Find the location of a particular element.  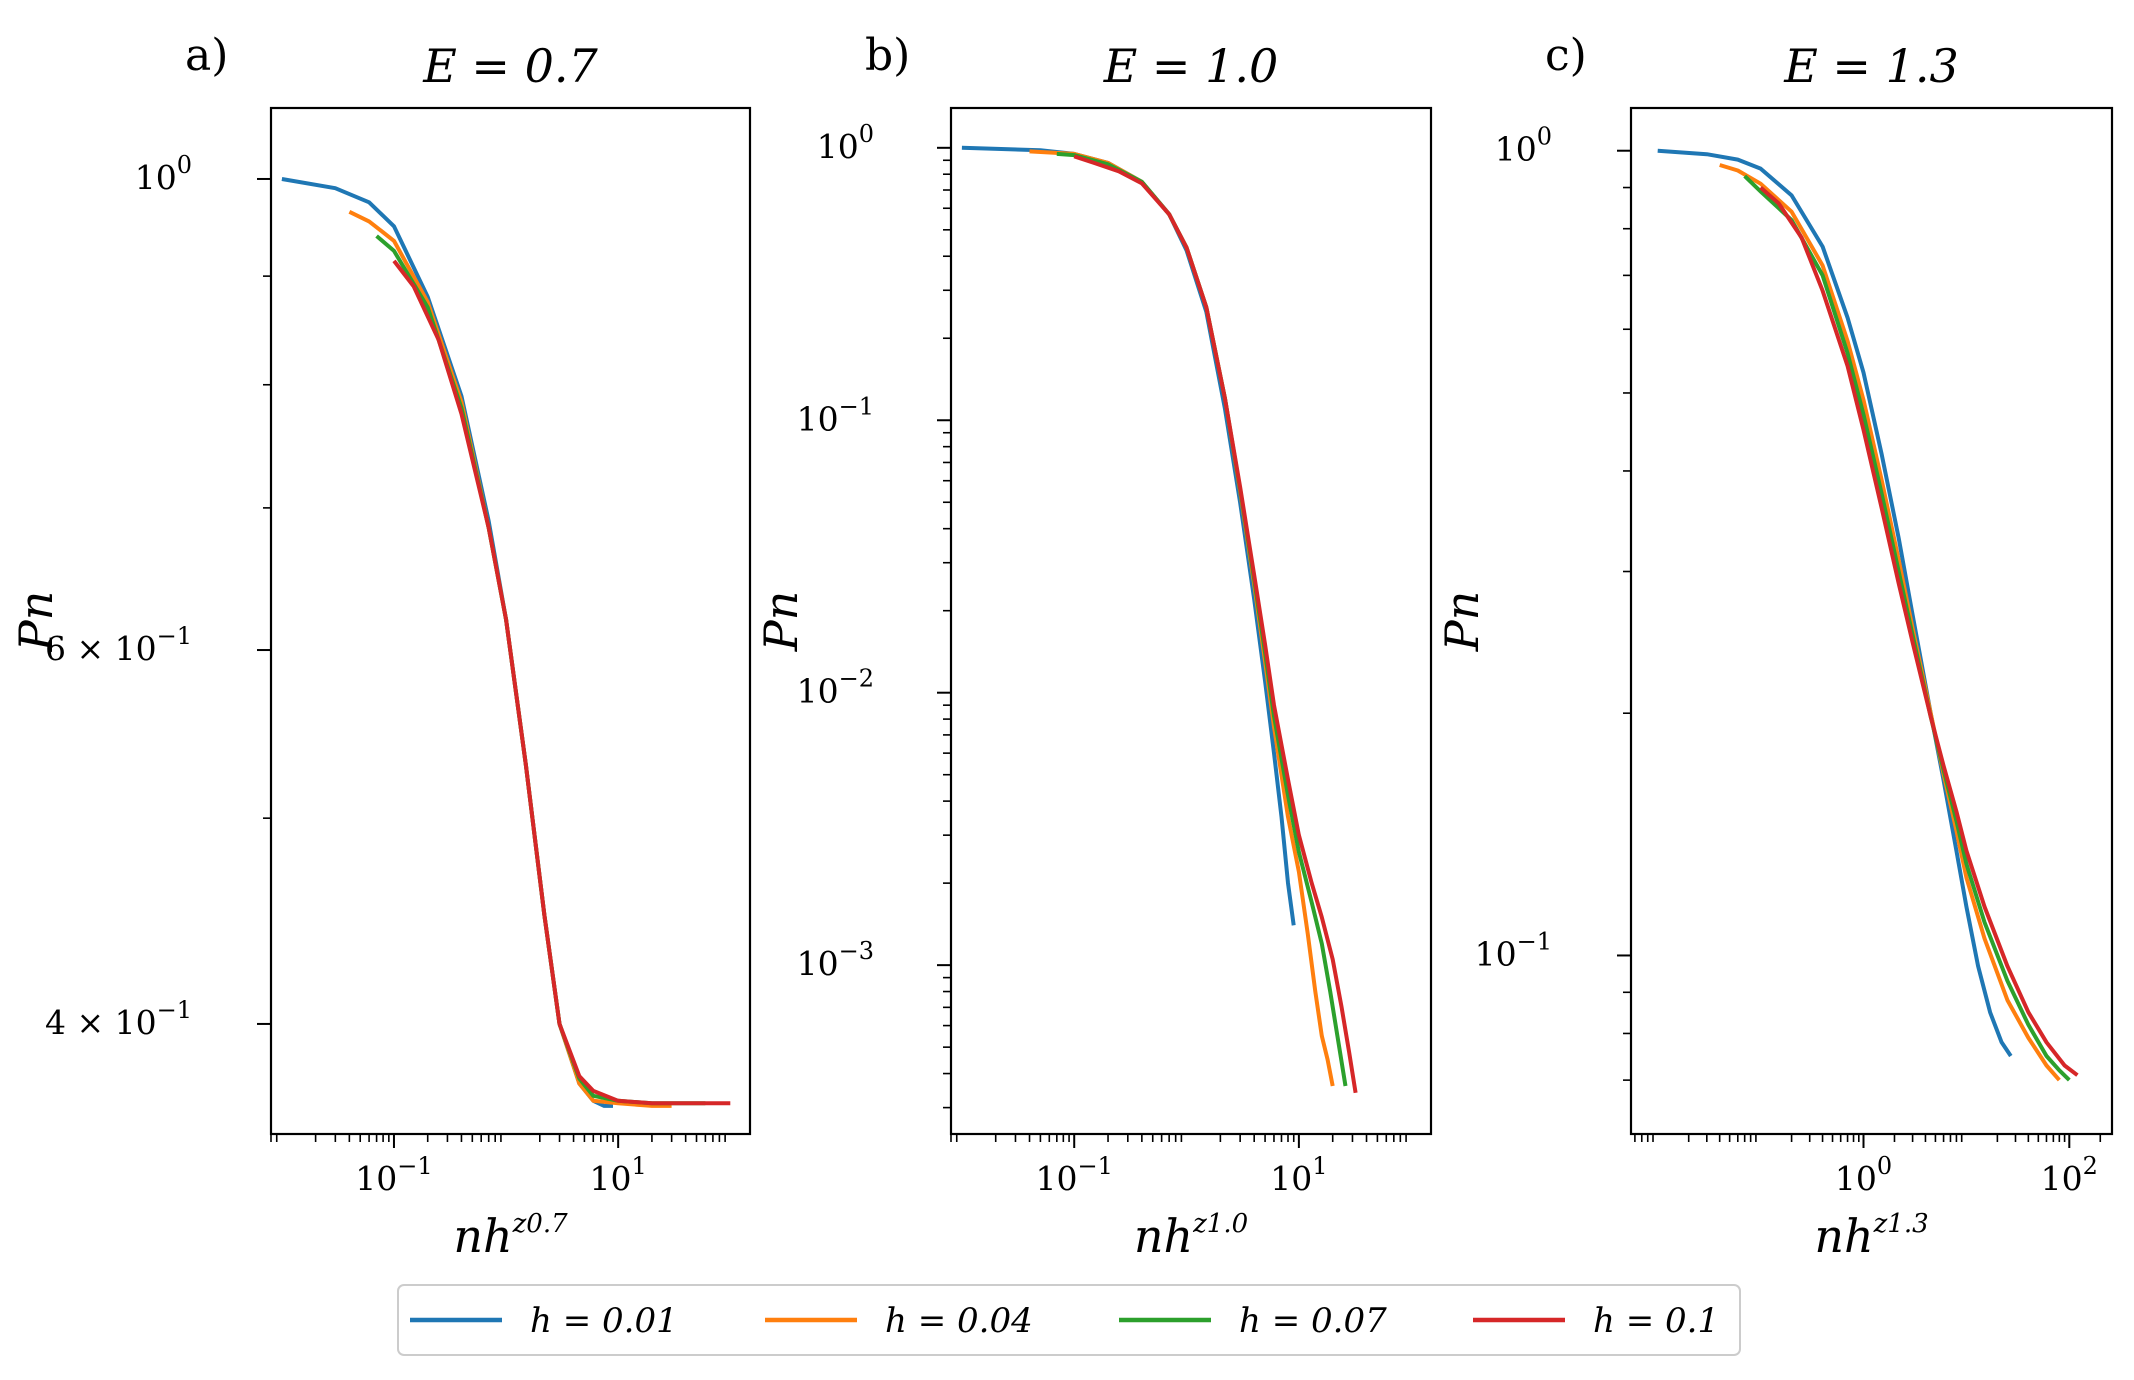

legend-item: h = 0.04 is located at coordinates (899, 1321).